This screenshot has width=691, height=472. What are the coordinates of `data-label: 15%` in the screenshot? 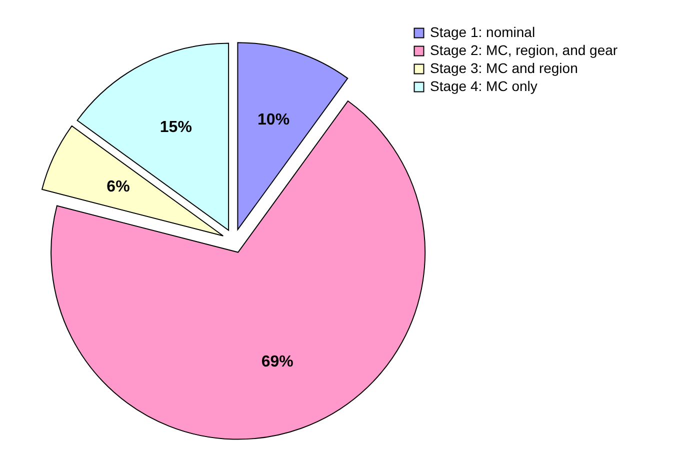 It's located at (176, 127).